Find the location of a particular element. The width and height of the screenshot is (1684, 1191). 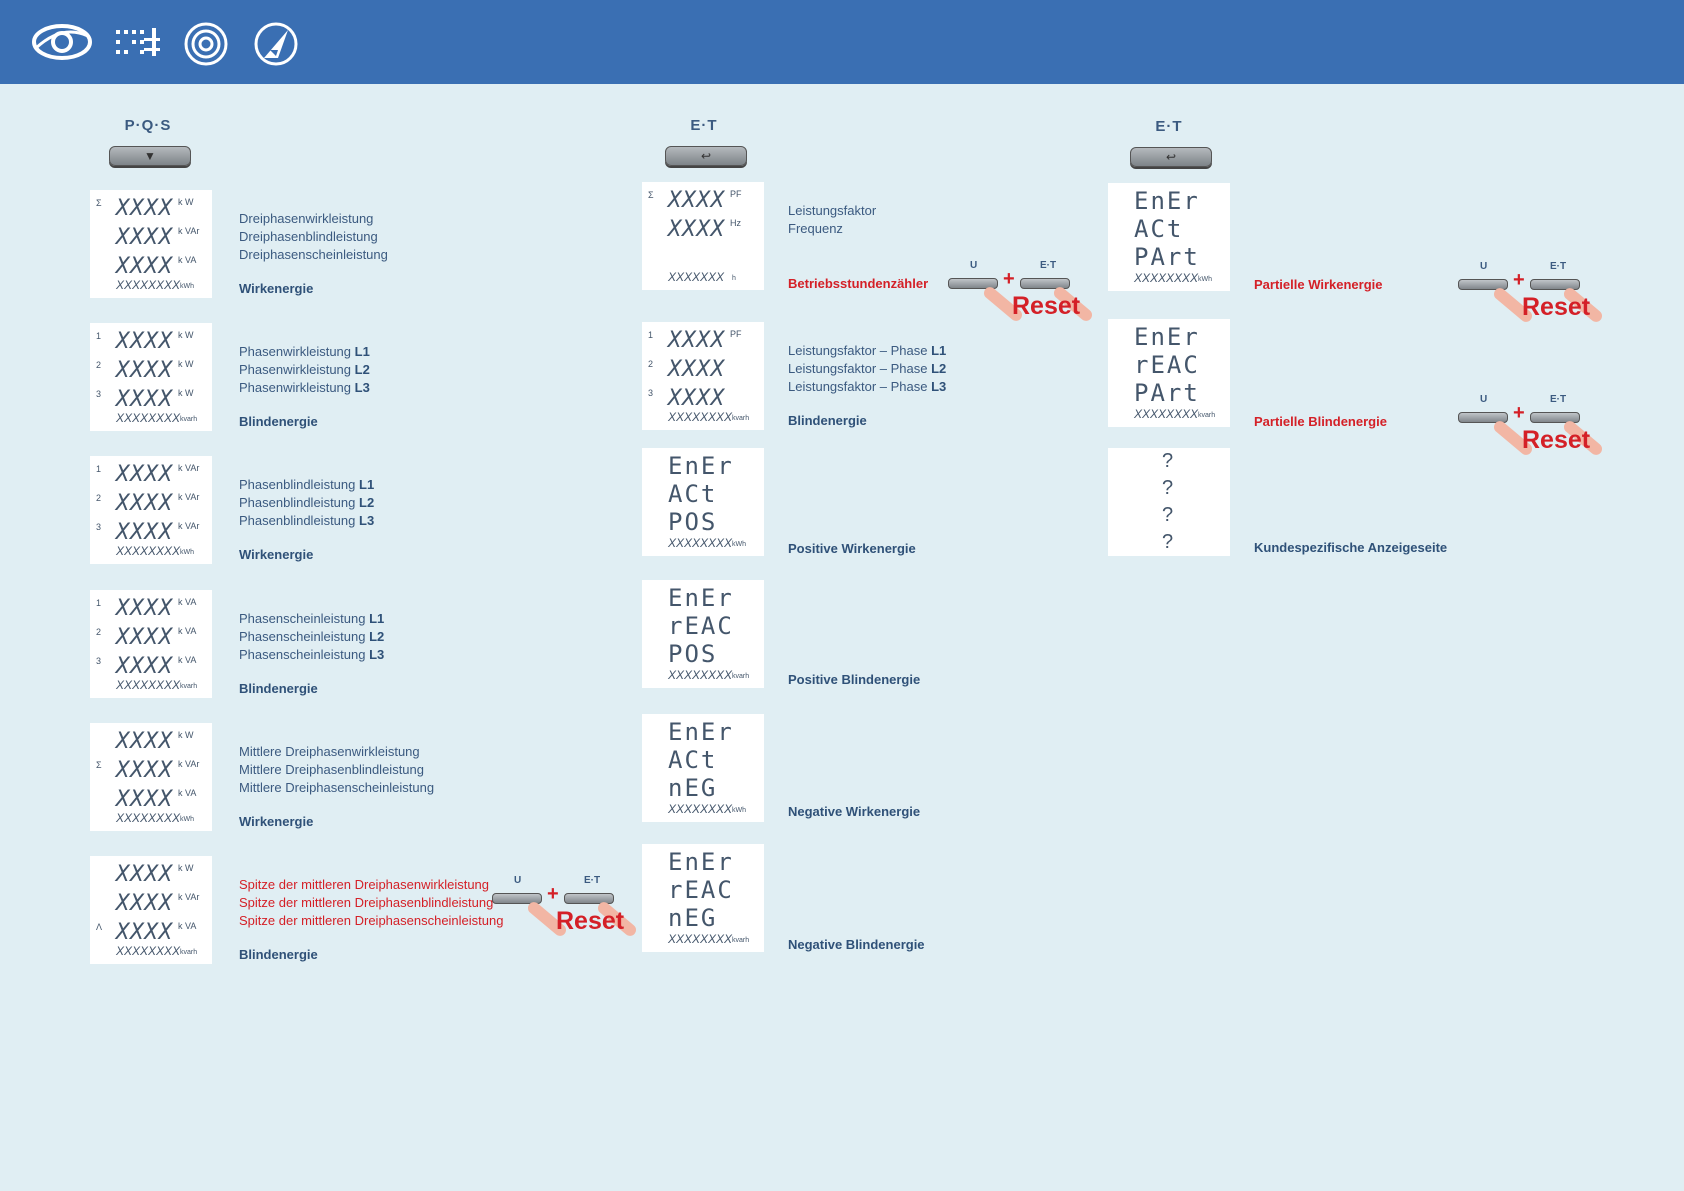

lcd-display: 1 XXXX k W 2 XXXX k W 3 XXXX k W XXXXXXXX kvarh is located at coordinates (151, 377).